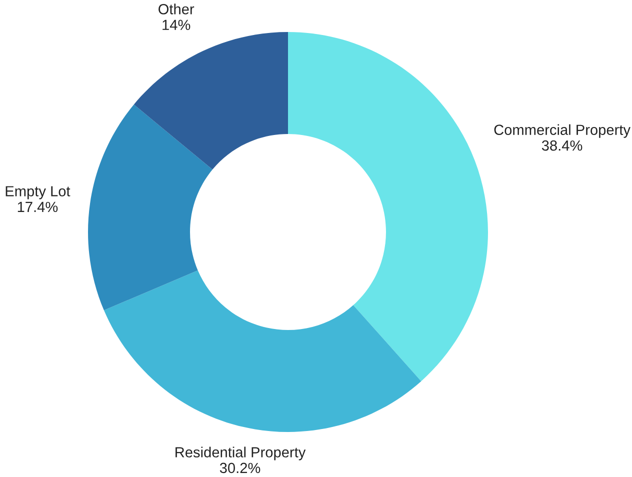 Image resolution: width=632 pixels, height=477 pixels. Describe the element at coordinates (176, 25) in the screenshot. I see `data-label: 14%` at that location.